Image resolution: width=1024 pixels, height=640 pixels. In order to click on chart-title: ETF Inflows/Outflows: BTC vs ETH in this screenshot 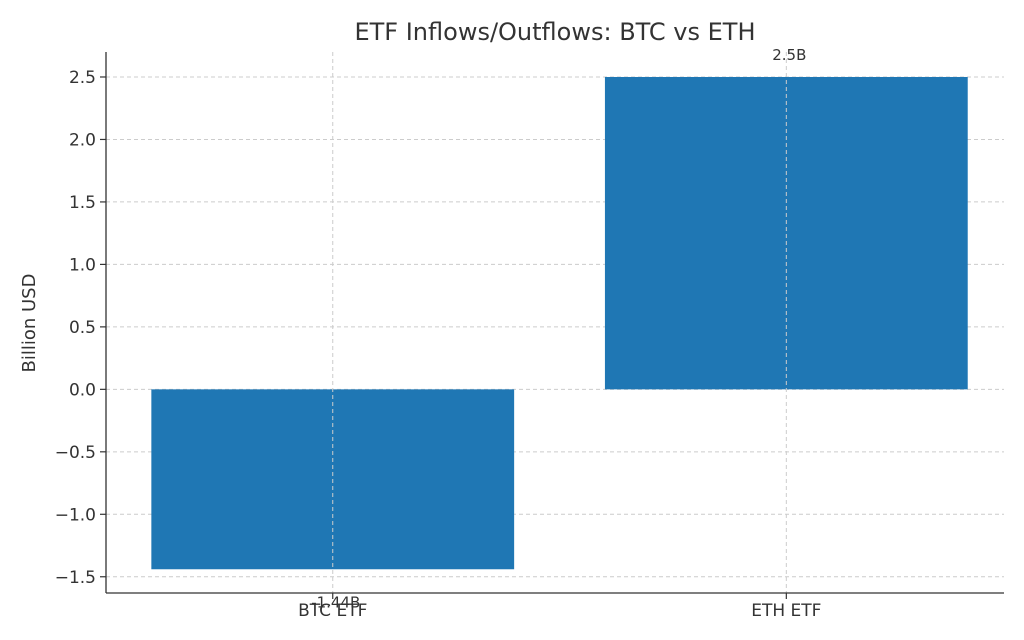, I will do `click(554, 32)`.